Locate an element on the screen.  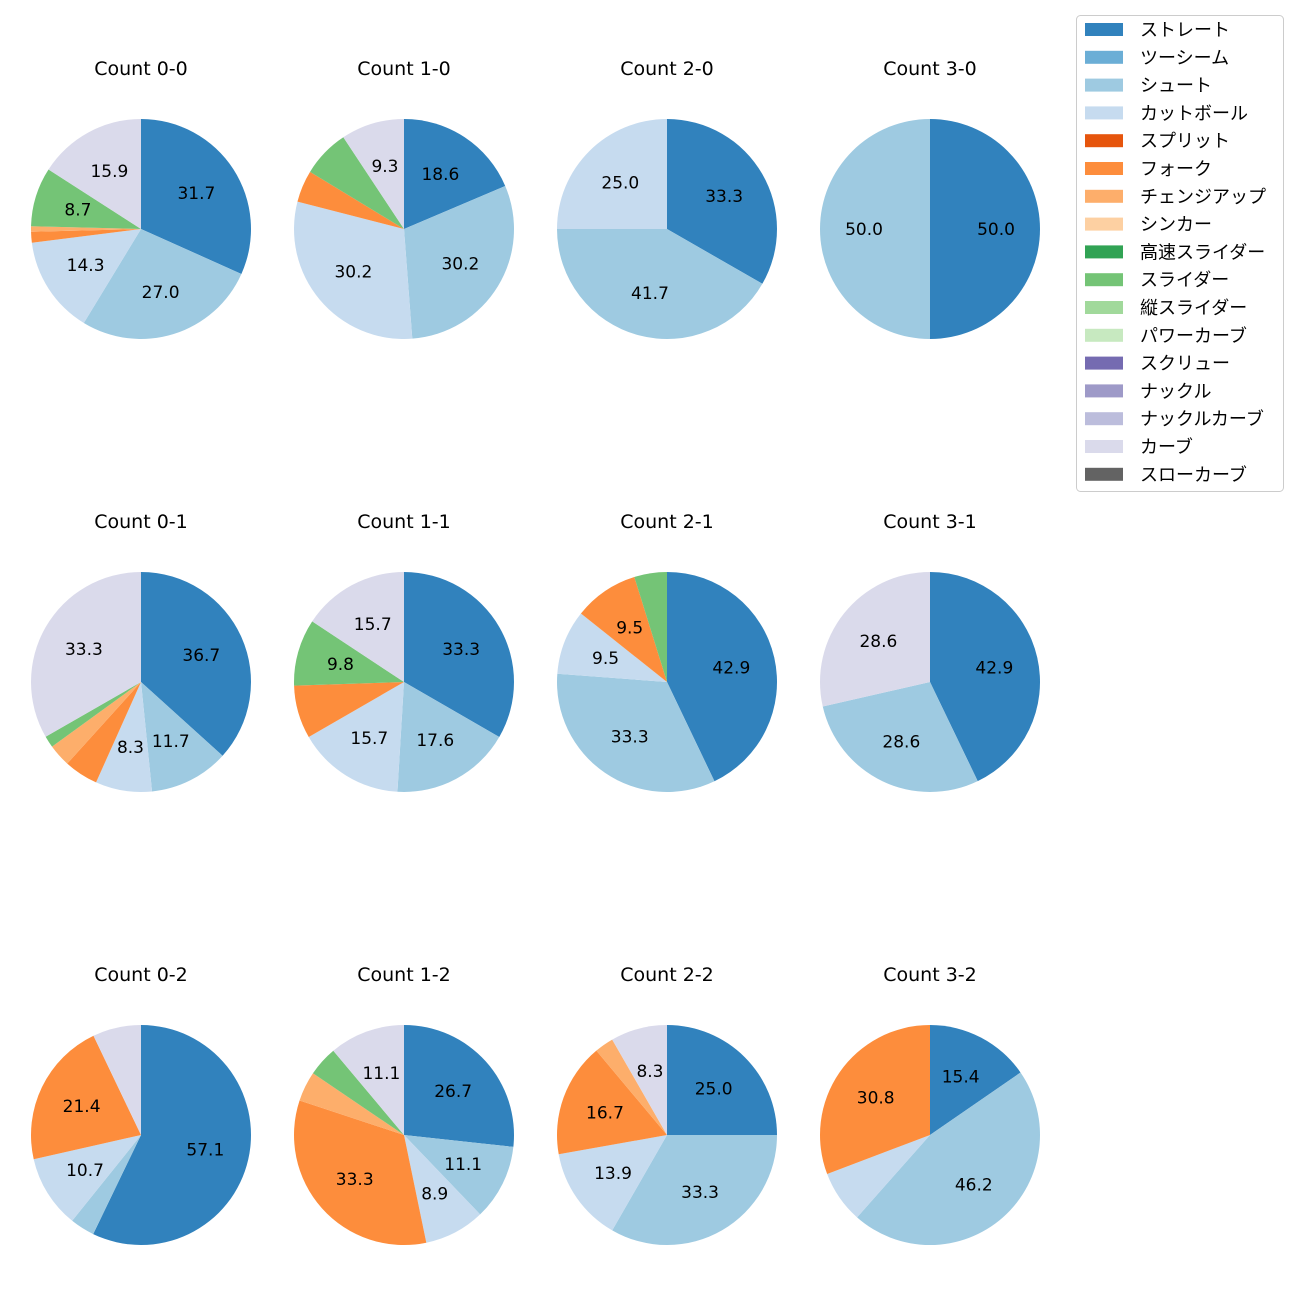
slice-label: 17.6 is located at coordinates (435, 741).